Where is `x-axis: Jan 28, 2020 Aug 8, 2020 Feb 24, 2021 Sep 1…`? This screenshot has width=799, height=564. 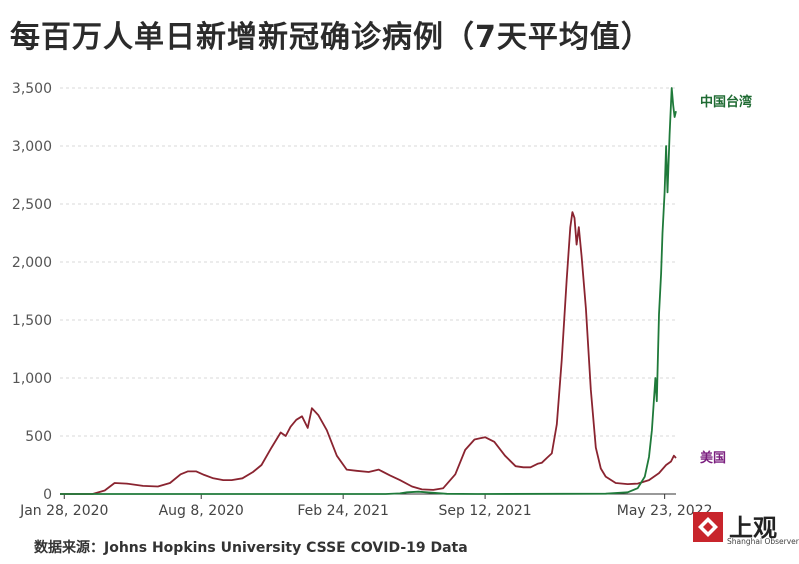
x-axis: Jan 28, 2020 Aug 8, 2020 Feb 24, 2021 Sep 1… is located at coordinates (366, 506).